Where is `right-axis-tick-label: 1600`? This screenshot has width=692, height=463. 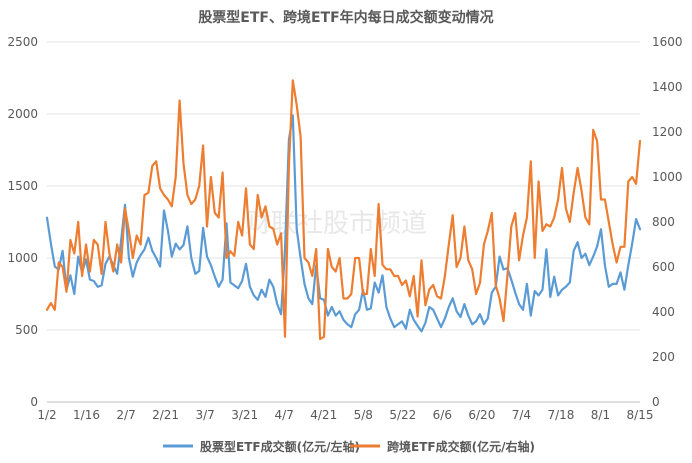
right-axis-tick-label: 1600 is located at coordinates (667, 42).